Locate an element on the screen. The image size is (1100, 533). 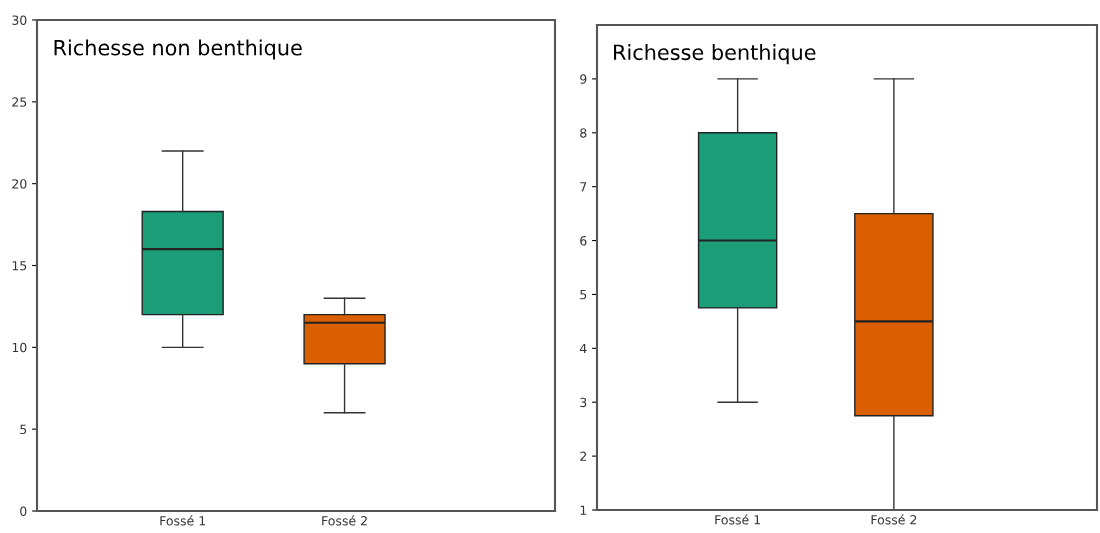
y-tick-label: 30 is located at coordinates (19, 20).